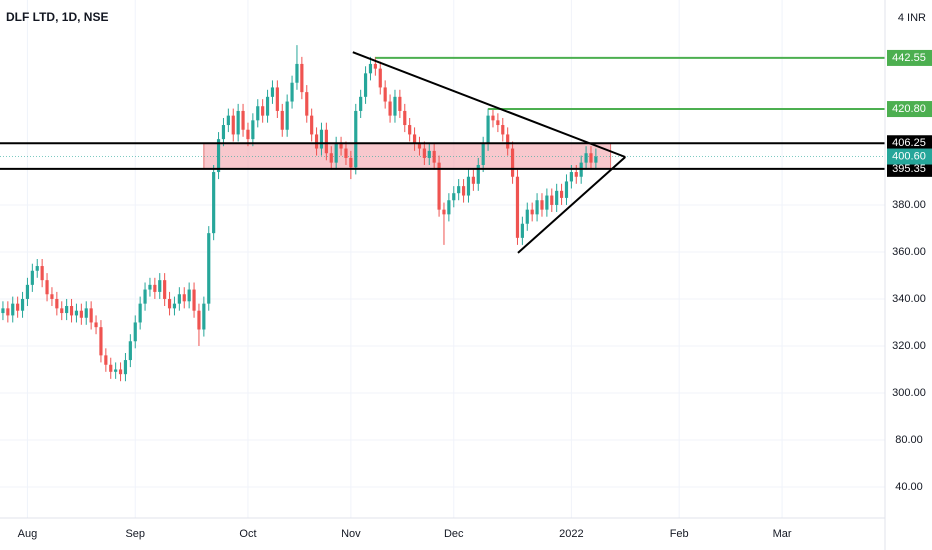 The image size is (932, 550). I want to click on y-tick-label: 360.00, so click(909, 252).